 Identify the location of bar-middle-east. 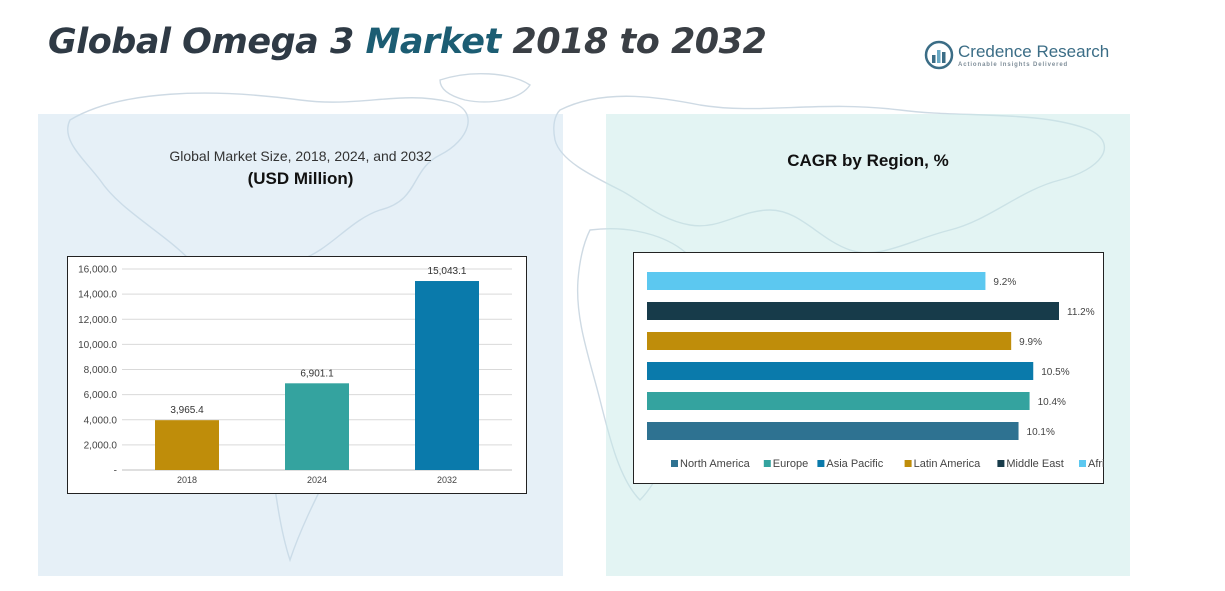
(853, 311).